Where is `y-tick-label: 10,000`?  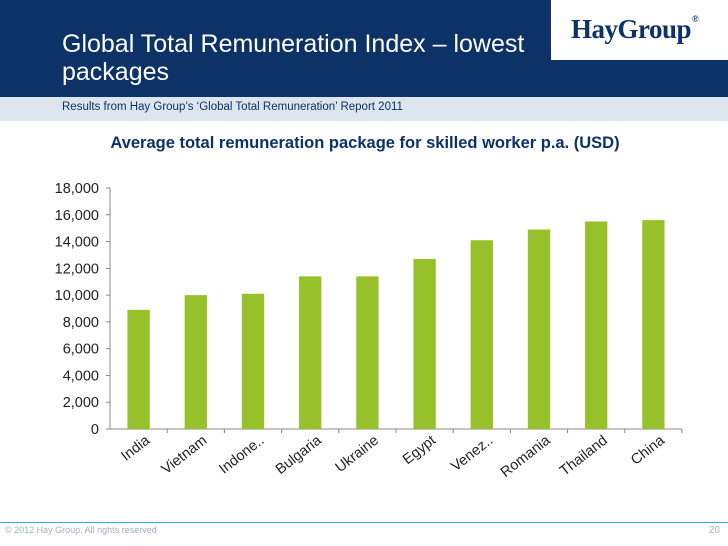
y-tick-label: 10,000 is located at coordinates (77, 296).